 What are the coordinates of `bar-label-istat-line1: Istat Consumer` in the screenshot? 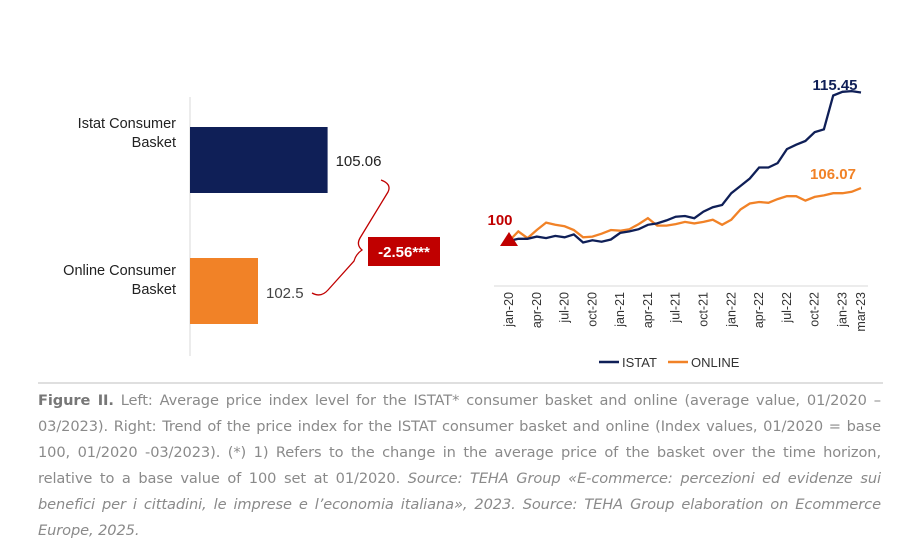 It's located at (127, 124).